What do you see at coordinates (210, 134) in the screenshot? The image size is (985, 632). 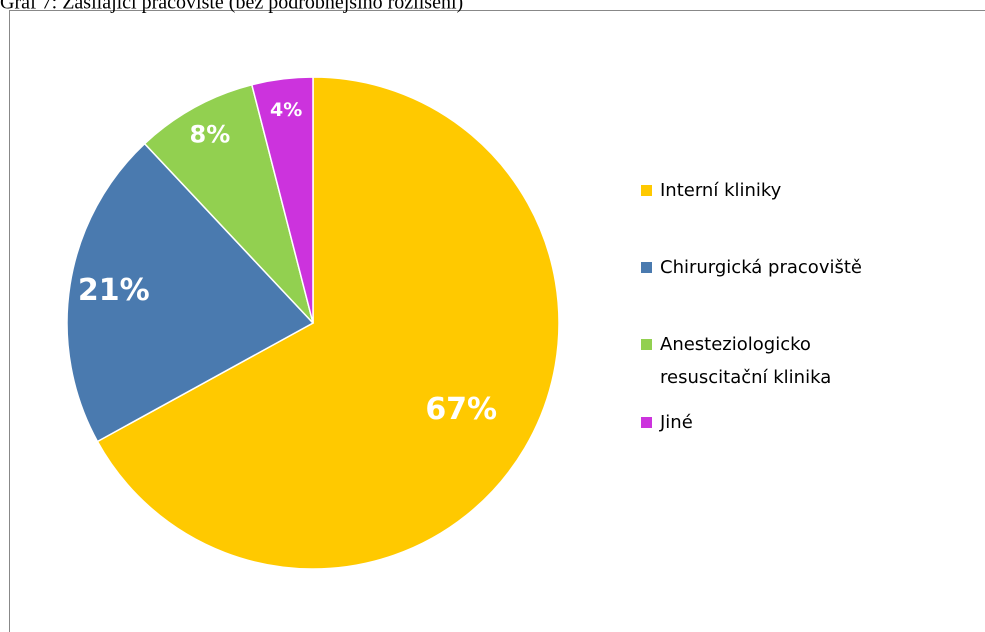 I see `data-label: 8%` at bounding box center [210, 134].